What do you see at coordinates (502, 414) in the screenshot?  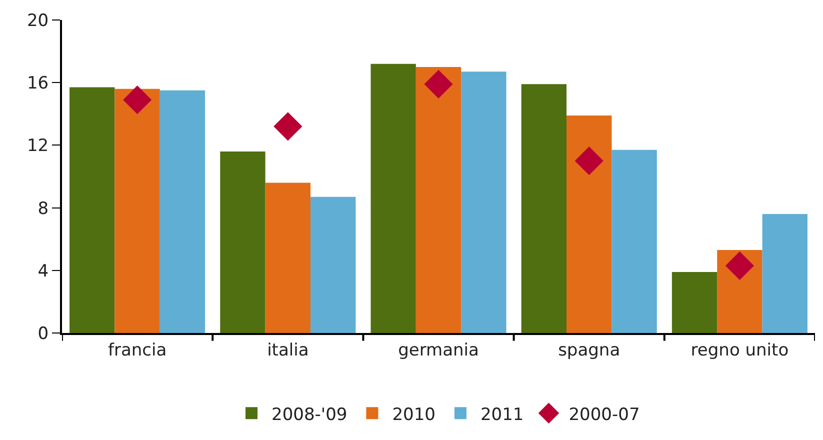 I see `legend-label: 2011` at bounding box center [502, 414].